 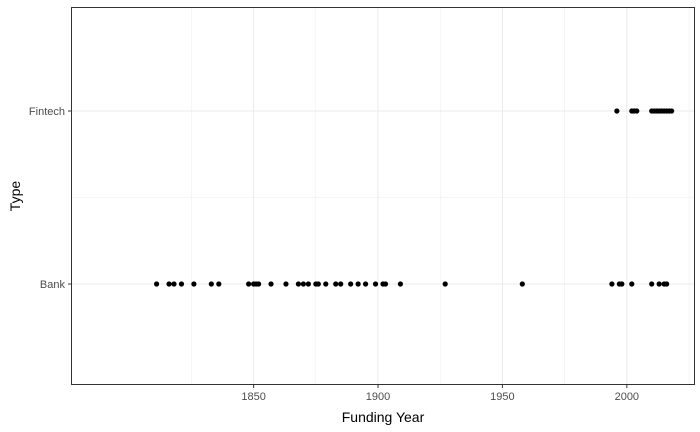 What do you see at coordinates (627, 397) in the screenshot?
I see `x-tick-label: 2000` at bounding box center [627, 397].